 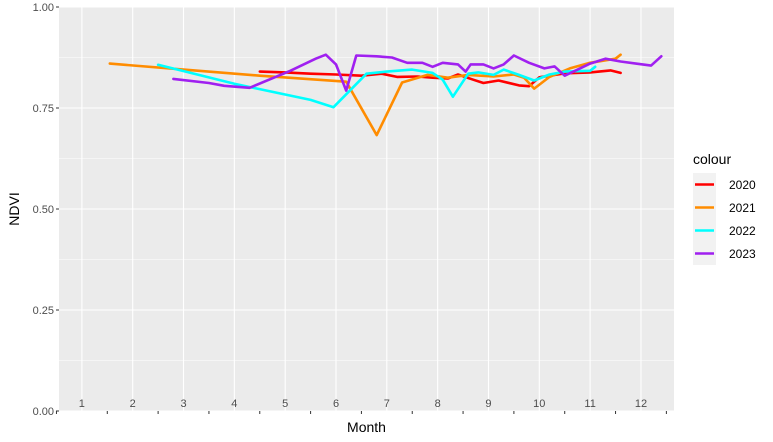 What do you see at coordinates (133, 404) in the screenshot?
I see `x-tick-label: 2` at bounding box center [133, 404].